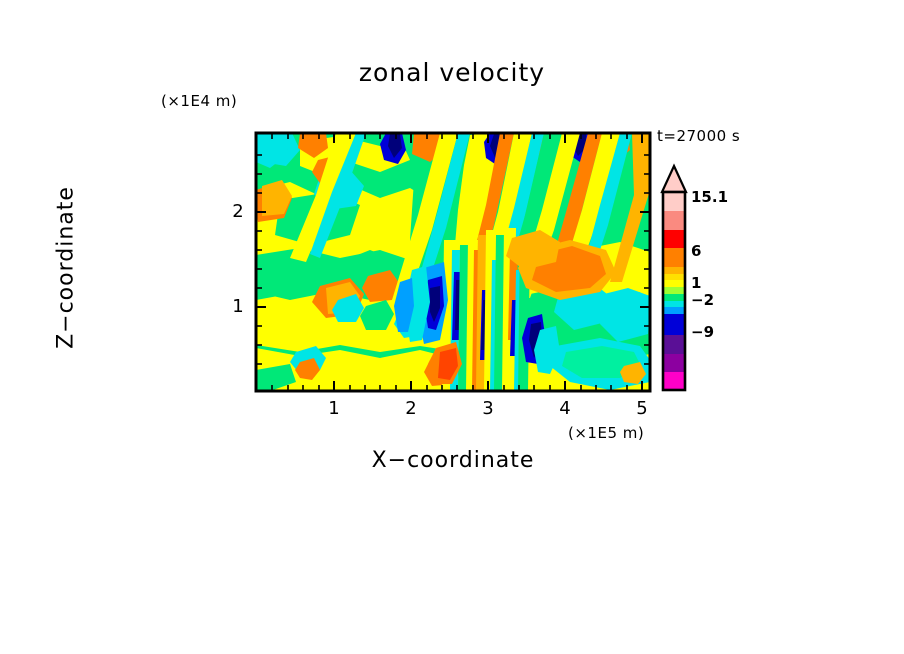  What do you see at coordinates (199, 101) in the screenshot?
I see `z-axis-unit-label: (×1E4 m)` at bounding box center [199, 101].